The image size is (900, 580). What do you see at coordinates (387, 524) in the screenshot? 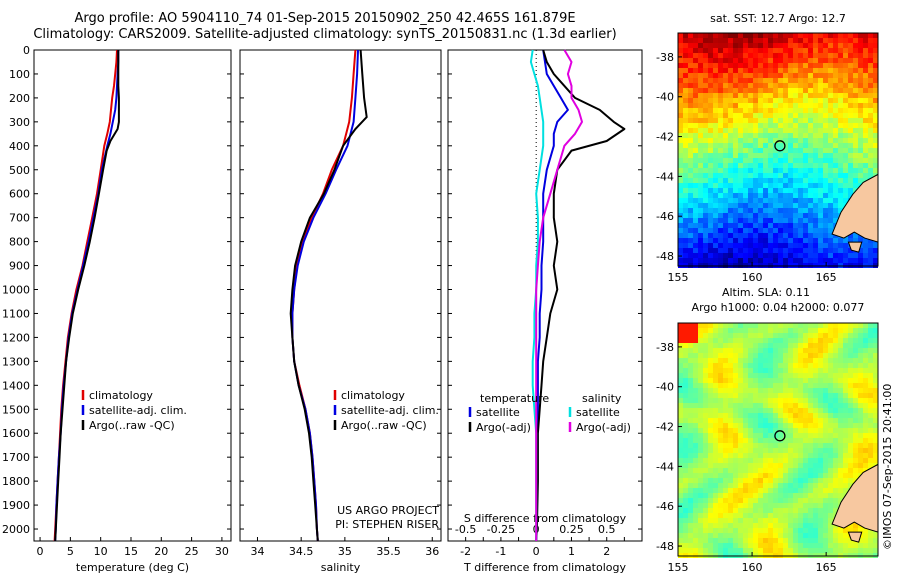
I see `project-annotation: PI: STEPHEN RISER` at bounding box center [387, 524].